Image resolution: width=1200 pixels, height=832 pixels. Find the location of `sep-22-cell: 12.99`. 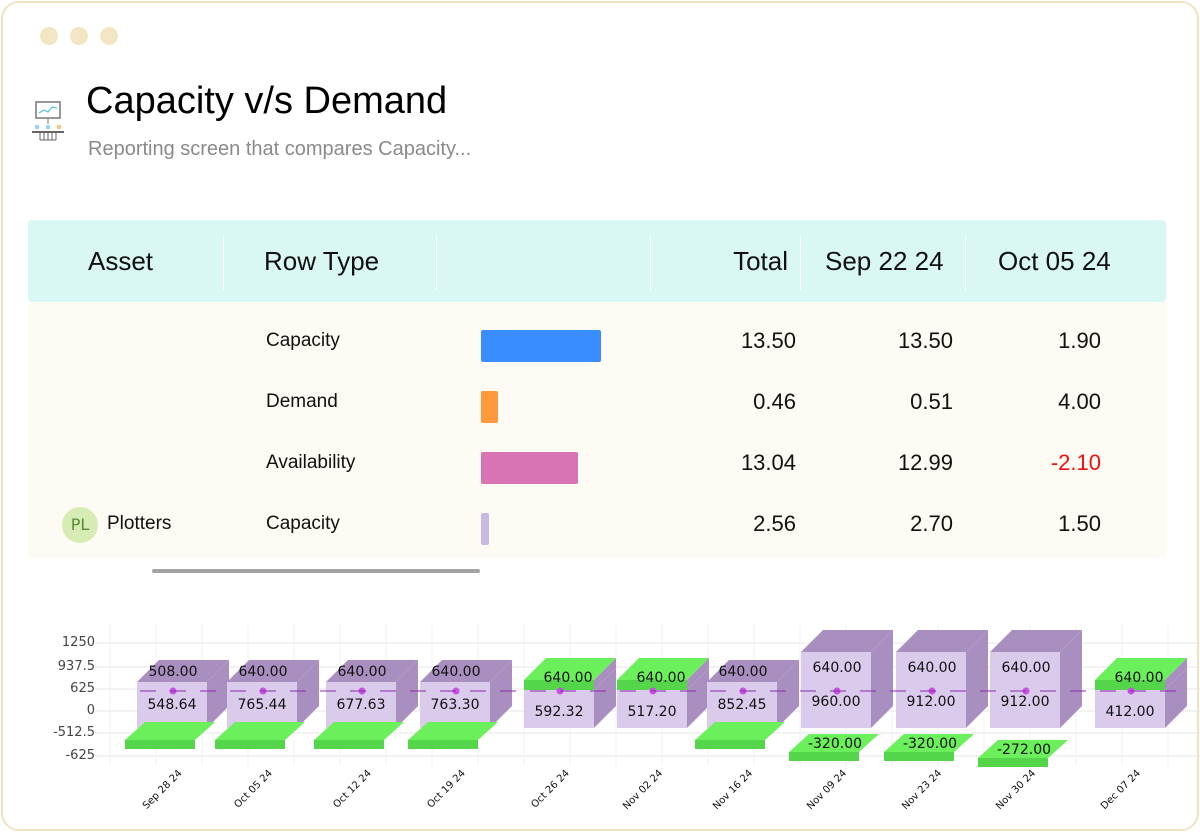

sep-22-cell: 12.99 is located at coordinates (925, 462).